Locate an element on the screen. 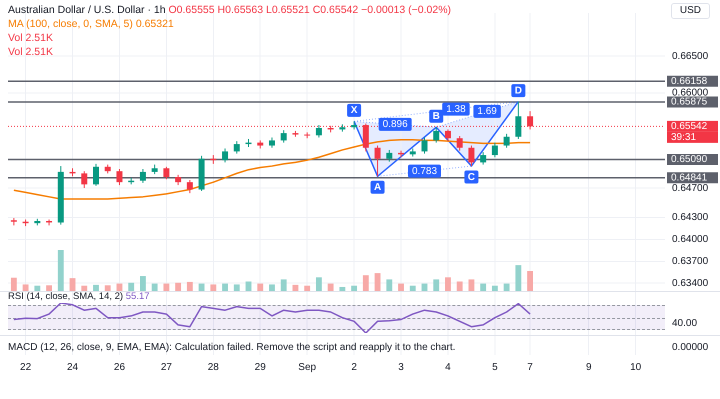  annotation: 1.69 is located at coordinates (487, 112).